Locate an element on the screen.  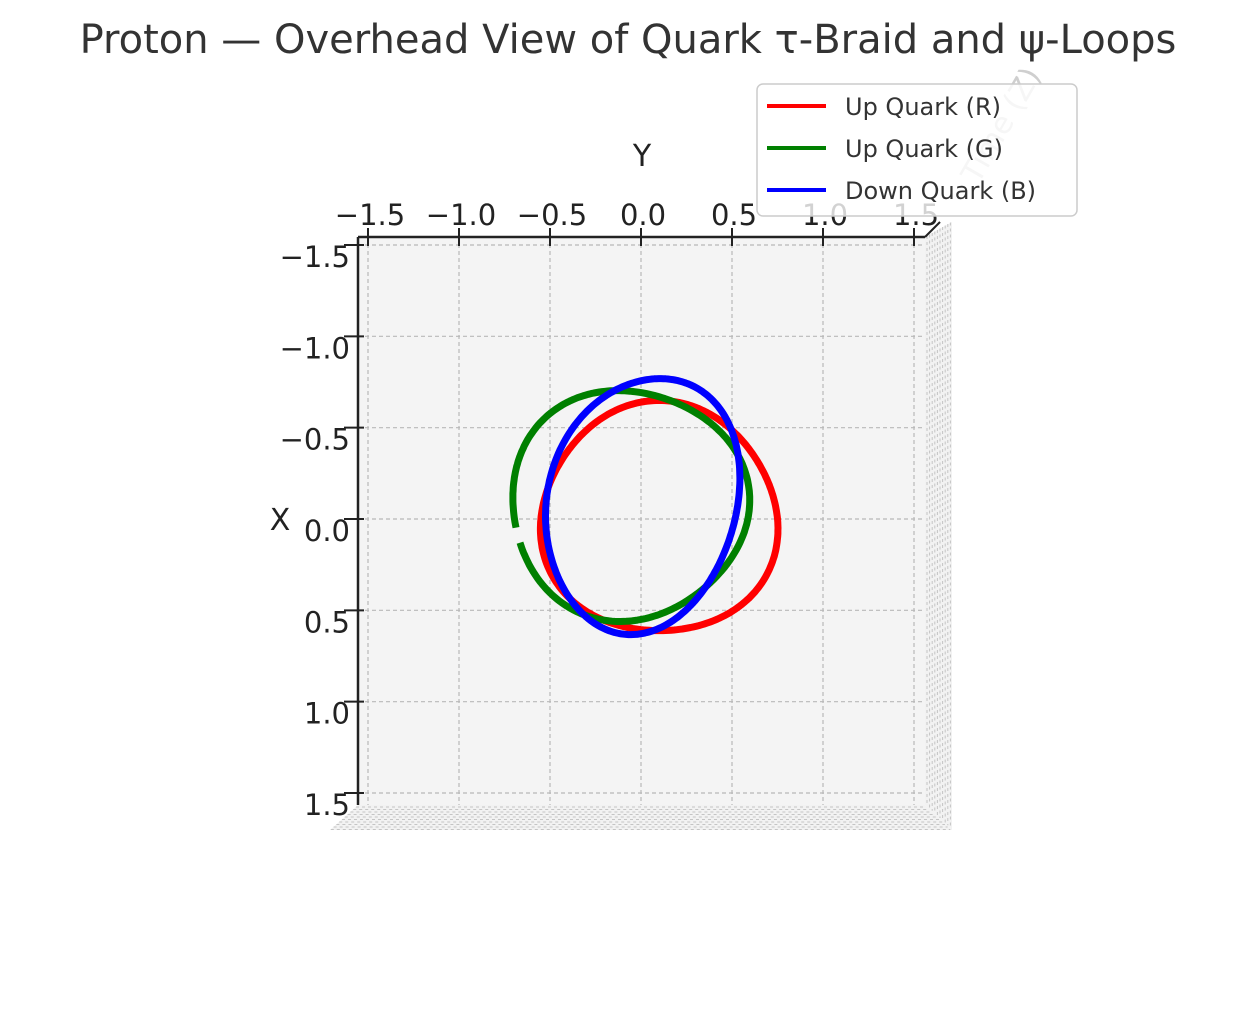
x-ticks: −1.5−1.0−0.50.00.51.01.5 is located at coordinates (637, 222).